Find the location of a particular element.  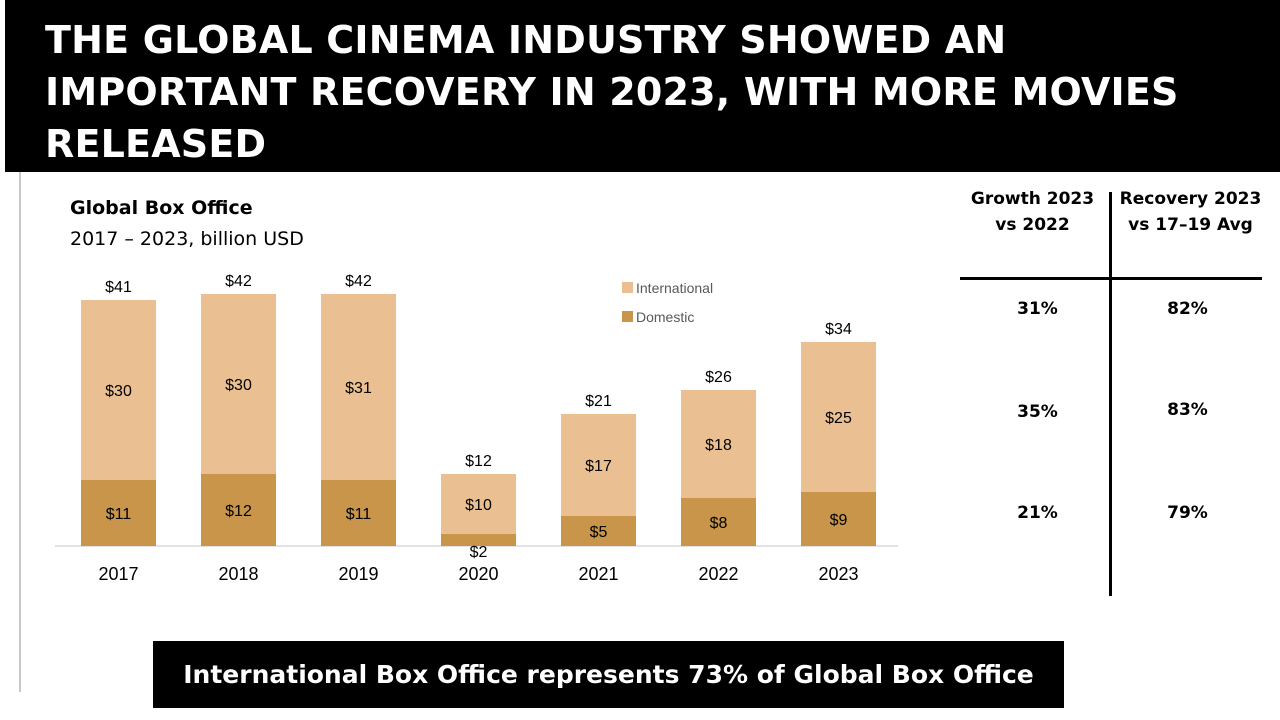

legend-swatch-international is located at coordinates (627, 287).